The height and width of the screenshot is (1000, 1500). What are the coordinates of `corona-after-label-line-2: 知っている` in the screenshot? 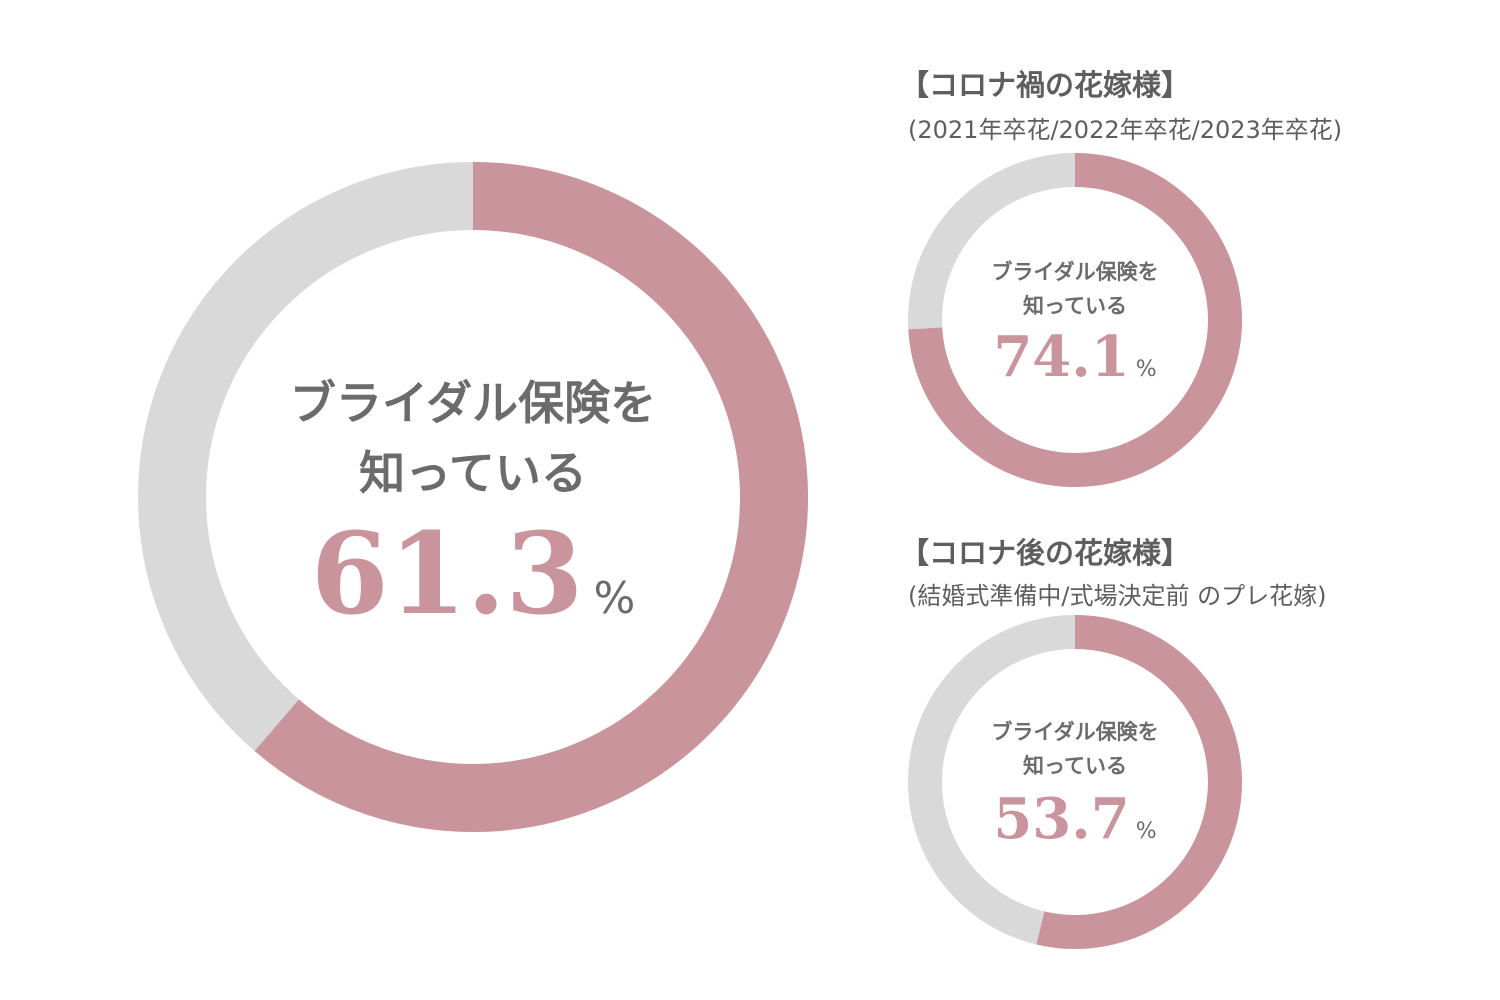 It's located at (1075, 766).